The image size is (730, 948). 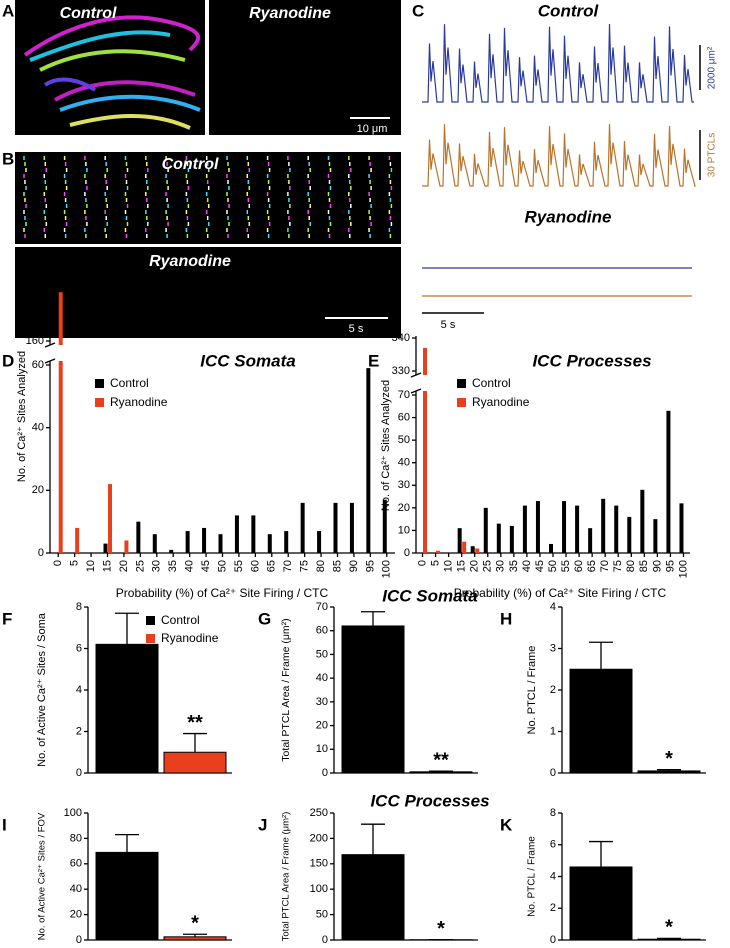 I want to click on y-tick-label: 340, so click(x=401, y=338).